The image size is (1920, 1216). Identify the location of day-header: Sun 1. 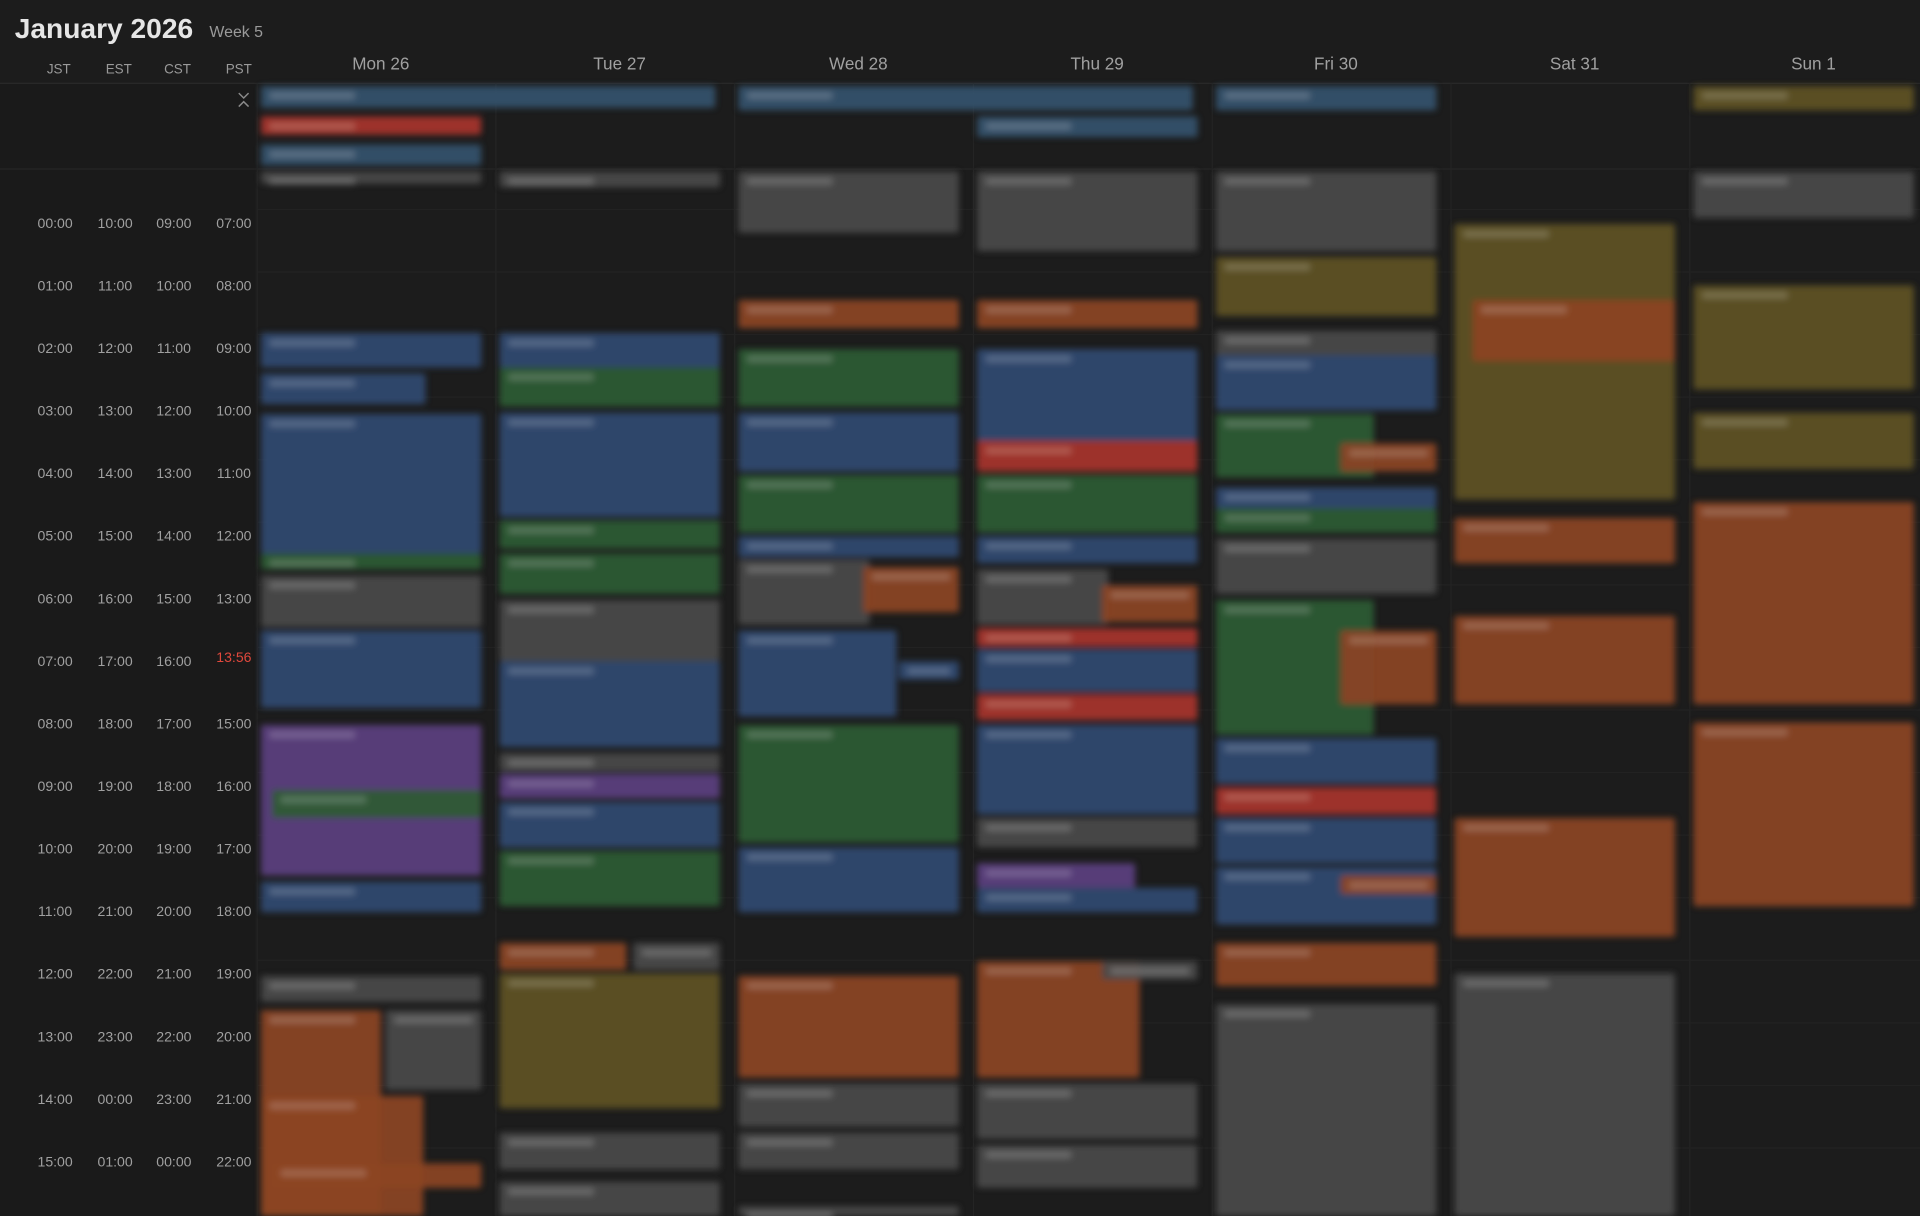
(1813, 63).